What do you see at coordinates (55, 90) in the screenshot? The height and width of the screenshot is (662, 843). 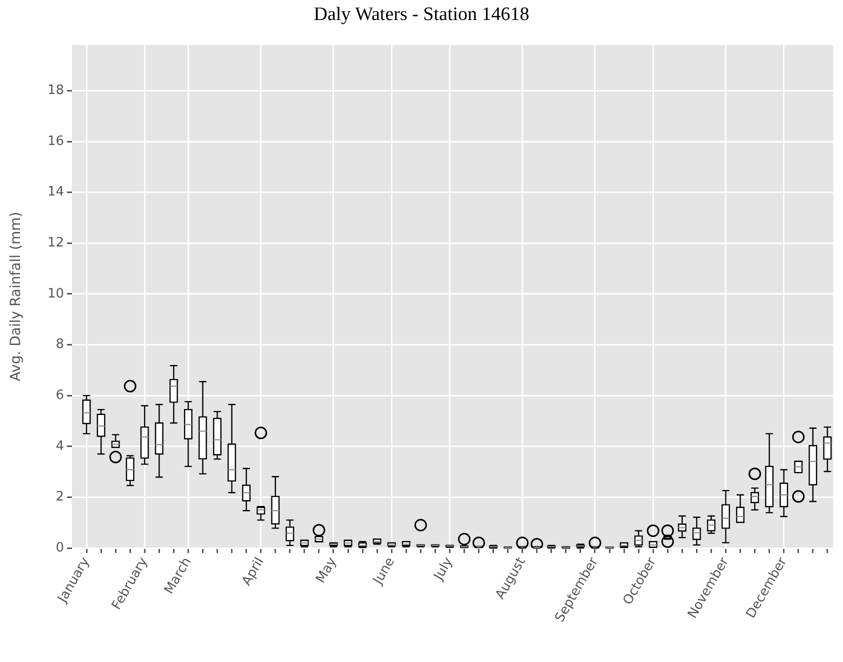 I see `y-tick-label: 18` at bounding box center [55, 90].